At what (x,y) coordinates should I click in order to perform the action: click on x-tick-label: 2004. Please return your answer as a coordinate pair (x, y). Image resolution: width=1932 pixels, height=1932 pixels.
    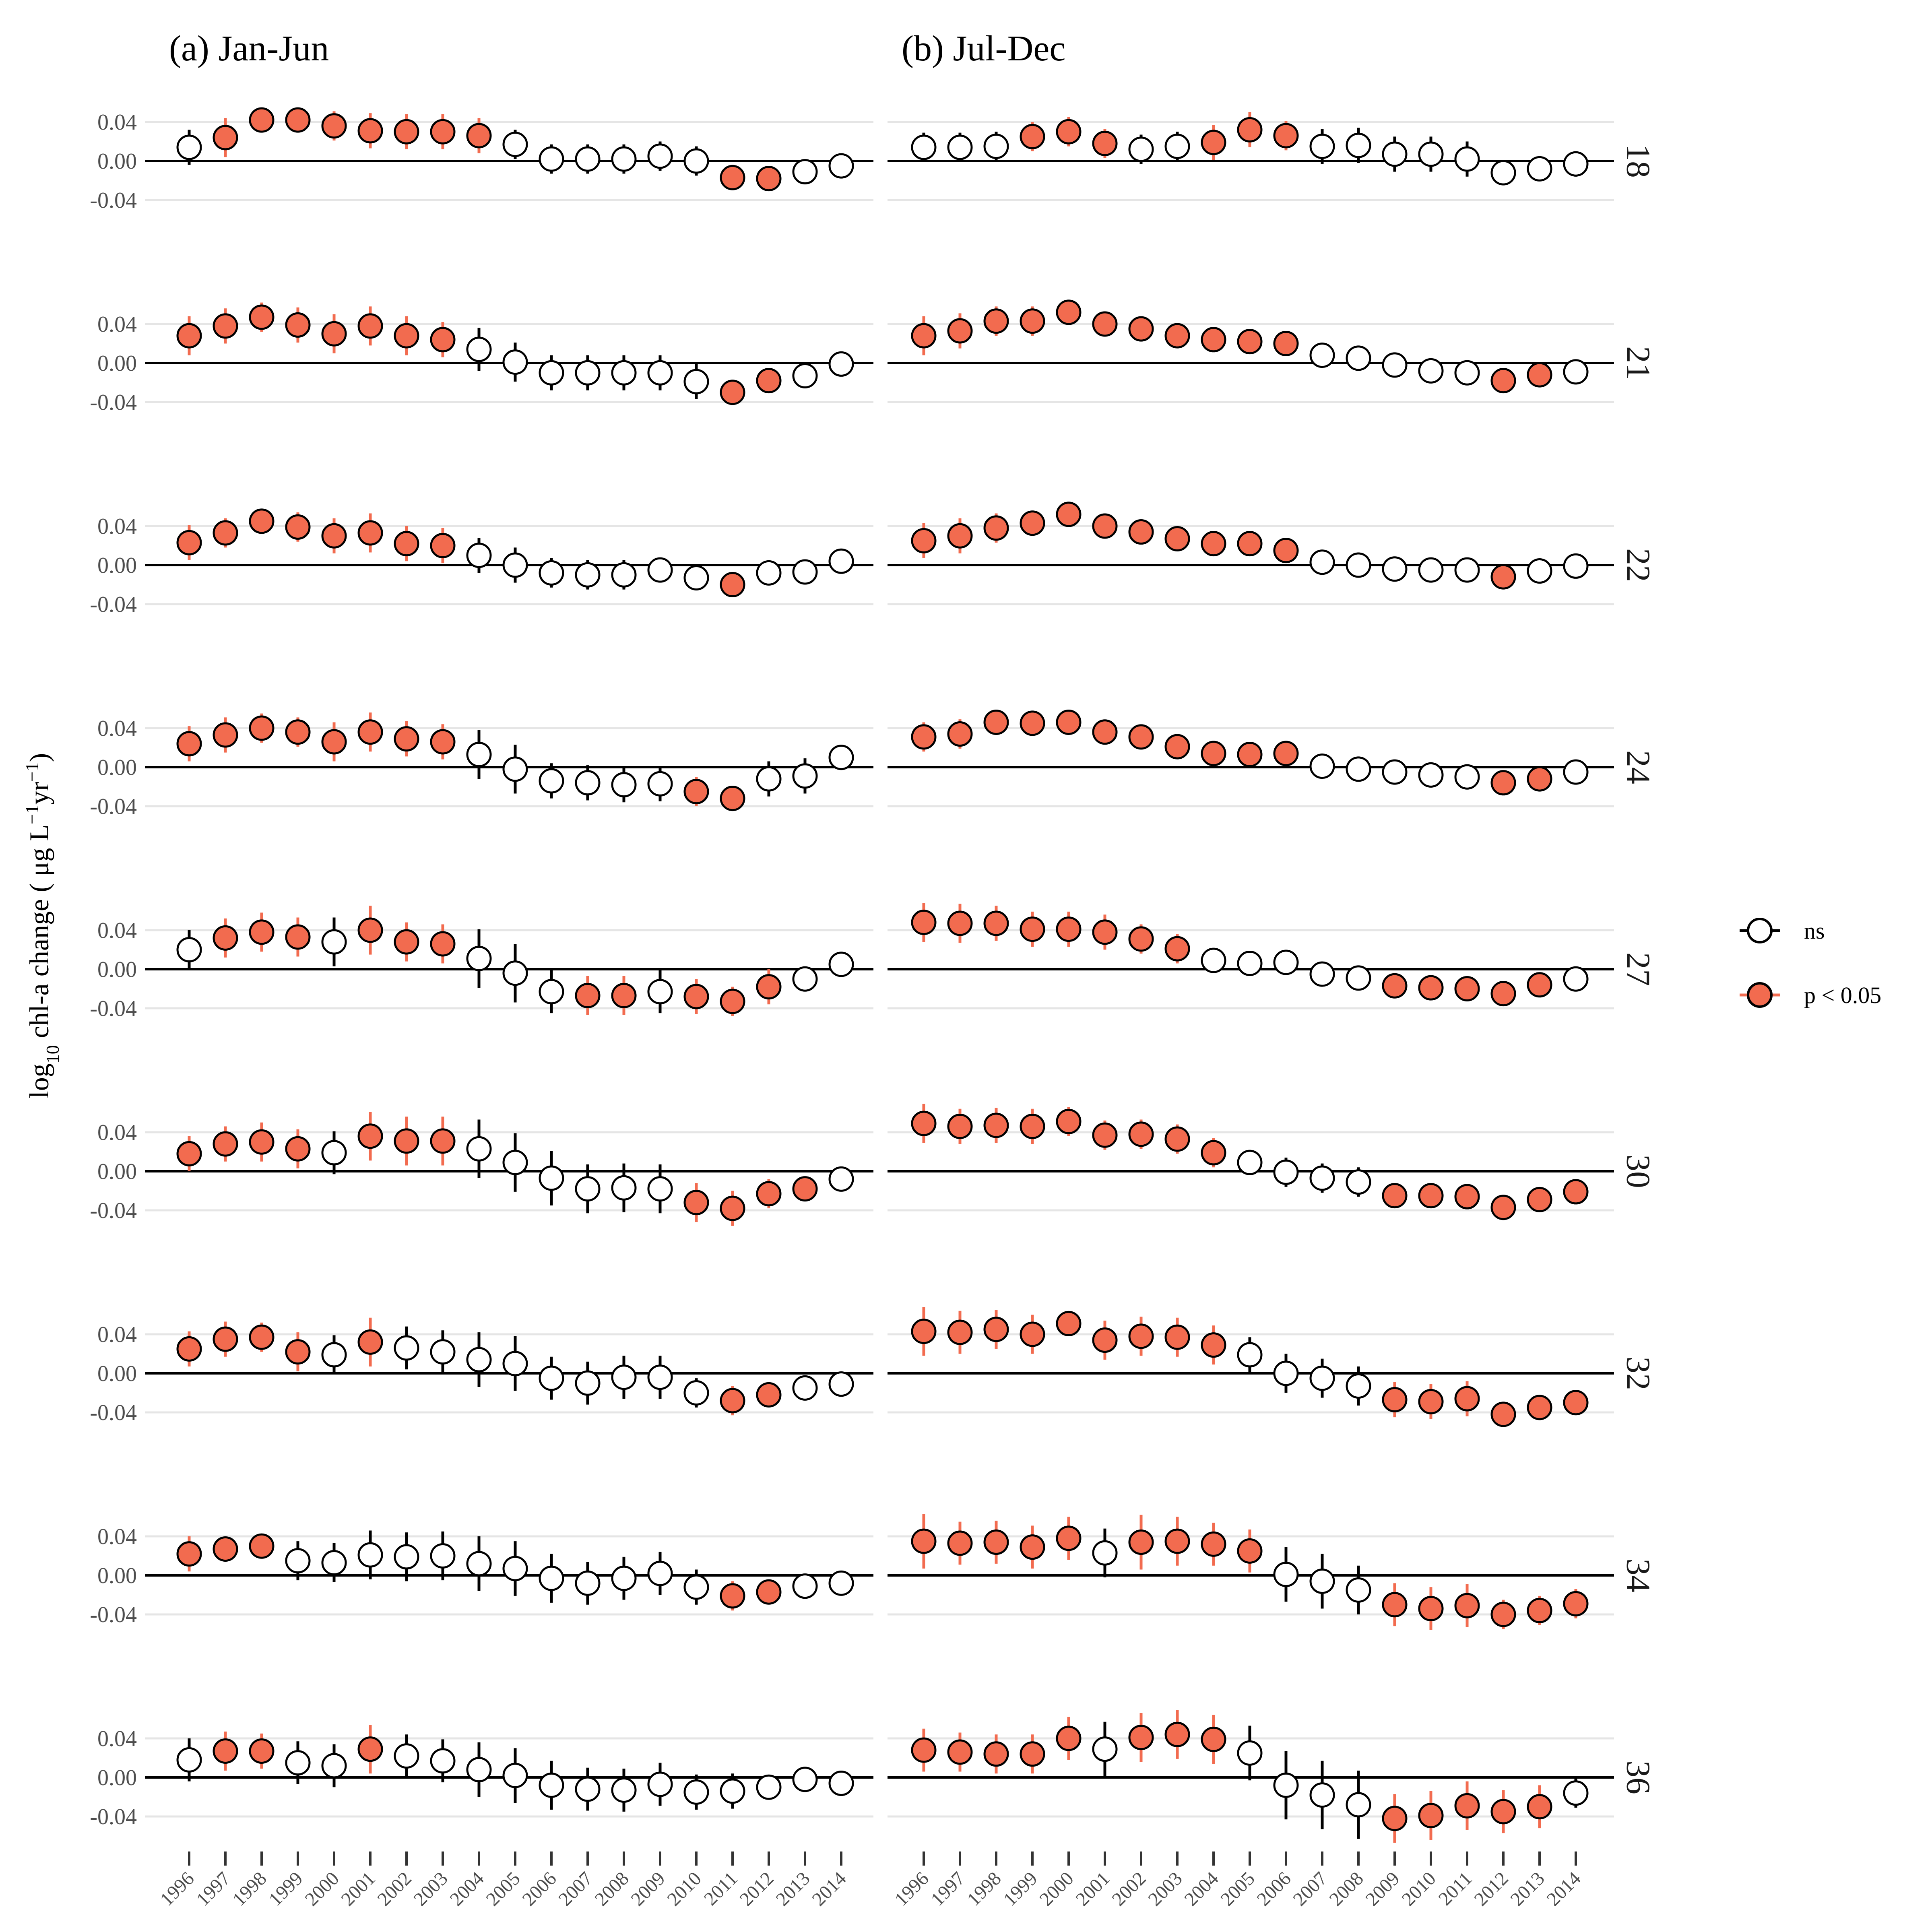
    Looking at the image, I should click on (467, 1889).